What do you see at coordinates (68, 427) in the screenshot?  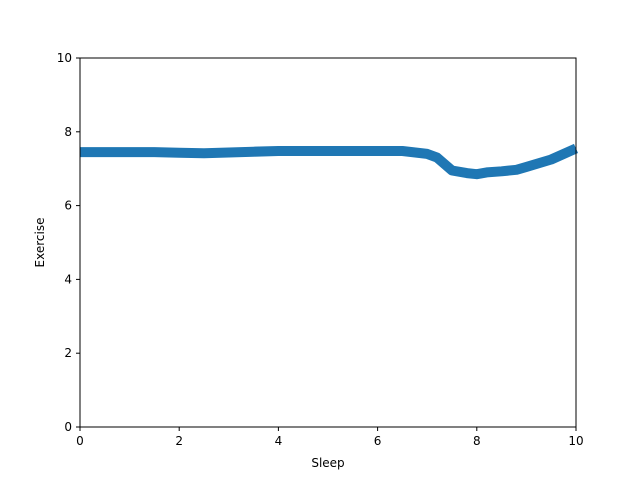 I see `y-tick-label: 0` at bounding box center [68, 427].